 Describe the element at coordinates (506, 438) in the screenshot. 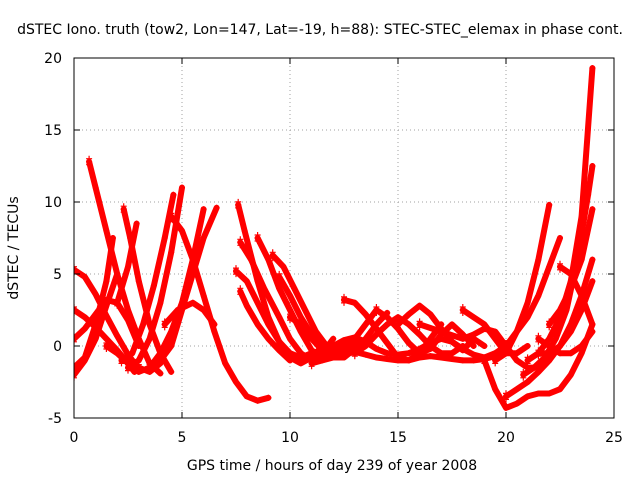

I see `x-tick-label: 20` at that location.